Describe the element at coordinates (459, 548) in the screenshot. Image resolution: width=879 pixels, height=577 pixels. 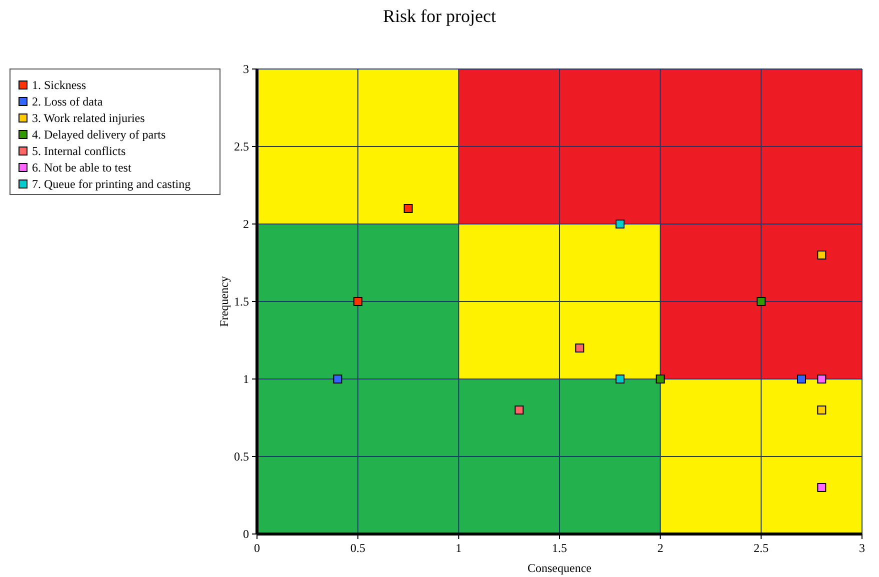
I see `x-tick-label: 1` at that location.